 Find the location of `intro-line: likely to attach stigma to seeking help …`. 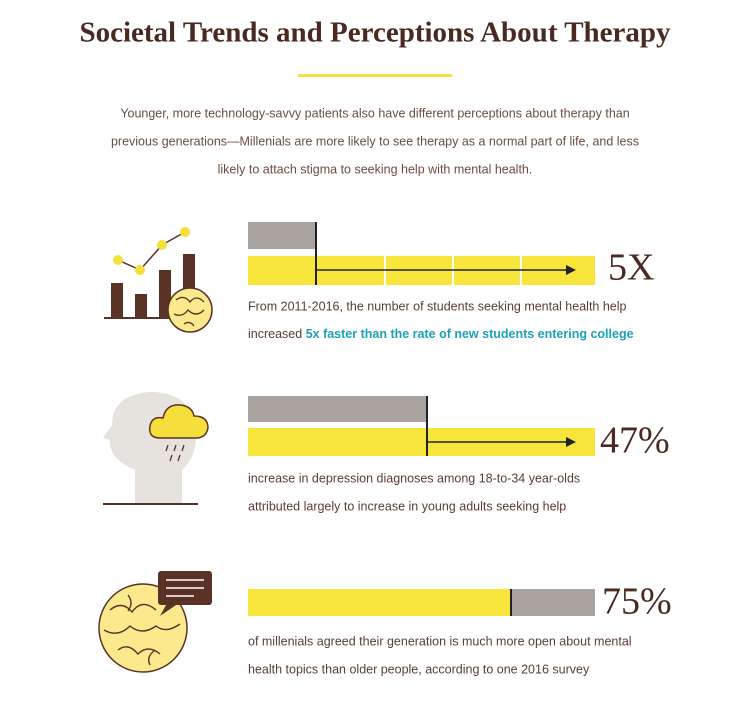

intro-line: likely to attach stigma to seeking help … is located at coordinates (375, 169).